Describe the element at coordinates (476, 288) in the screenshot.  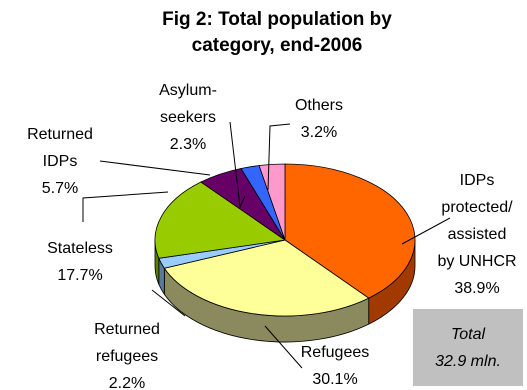
I see `slice-value-0: 38.9%` at that location.